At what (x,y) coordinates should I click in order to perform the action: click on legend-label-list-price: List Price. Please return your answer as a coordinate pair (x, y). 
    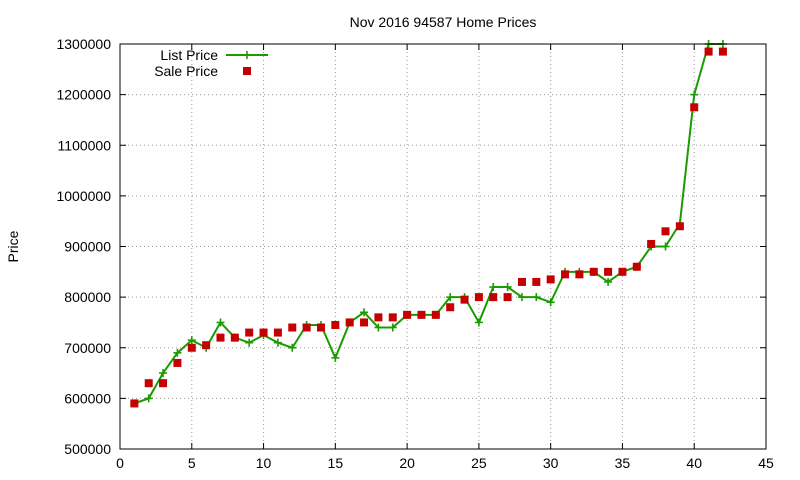
    Looking at the image, I should click on (189, 55).